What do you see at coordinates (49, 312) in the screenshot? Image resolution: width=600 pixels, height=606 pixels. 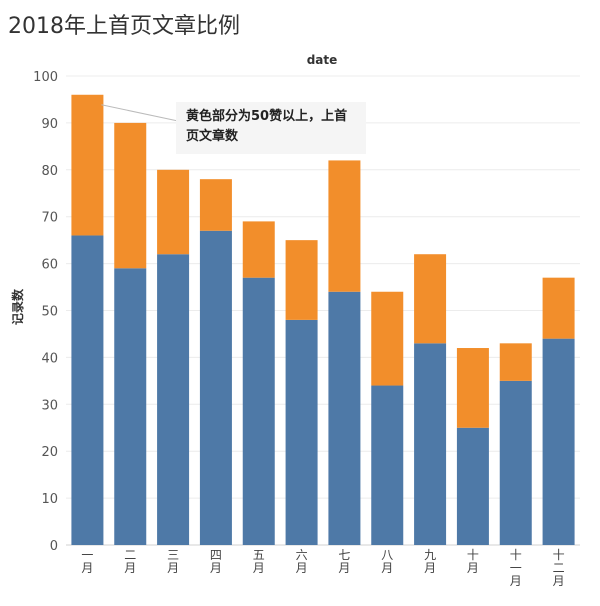 I see `y-tick-label: 50` at bounding box center [49, 312].